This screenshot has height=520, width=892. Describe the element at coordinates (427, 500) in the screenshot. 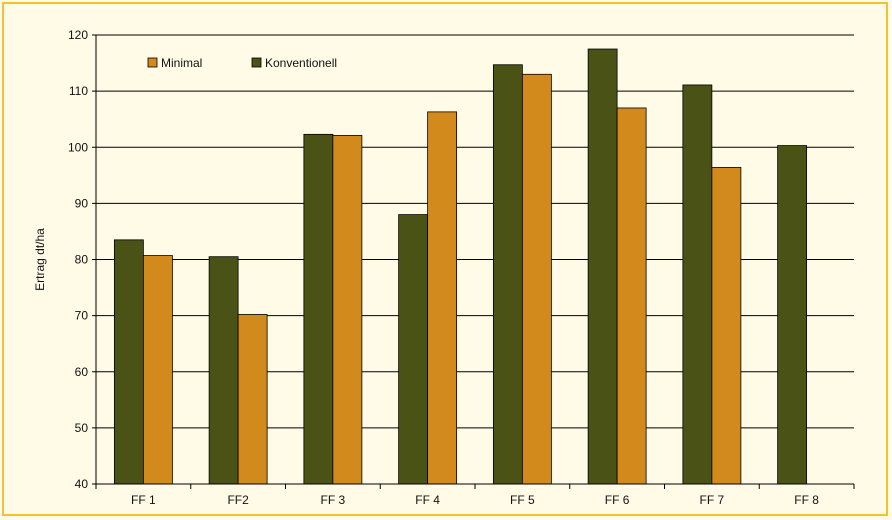

I see `x-tick-label: FF 4` at that location.